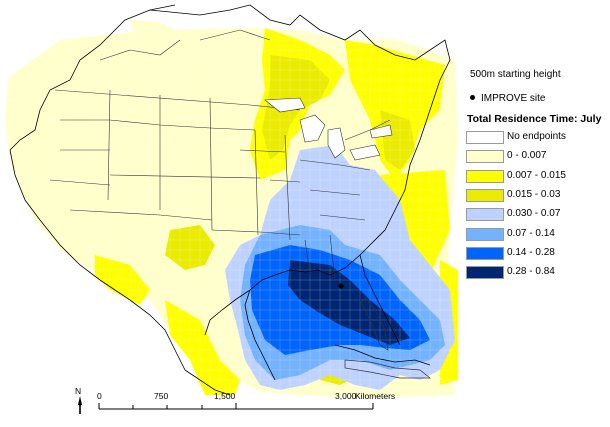 Image resolution: width=610 pixels, height=427 pixels. I want to click on legend-class-row: No endpoints, so click(536, 137).